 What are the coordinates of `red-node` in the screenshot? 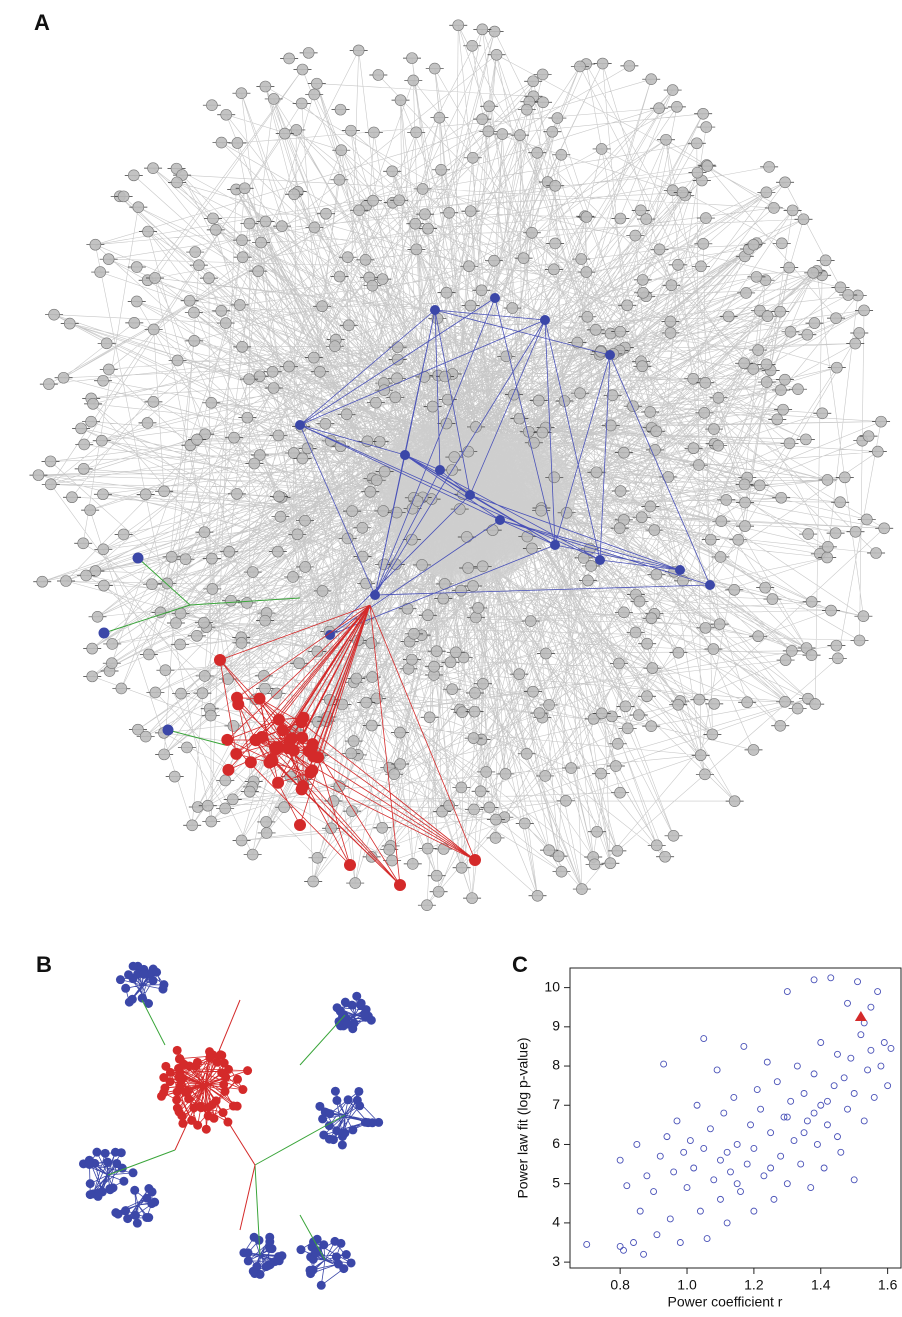 It's located at (300, 825).